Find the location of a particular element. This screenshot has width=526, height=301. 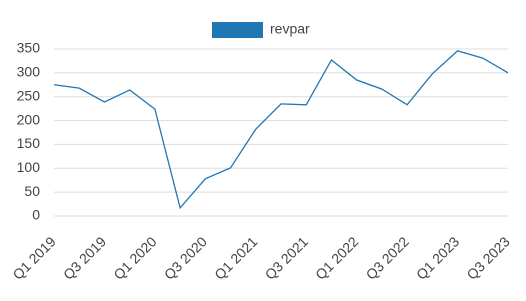

x-tick-label: Q1 2020 is located at coordinates (134, 257).